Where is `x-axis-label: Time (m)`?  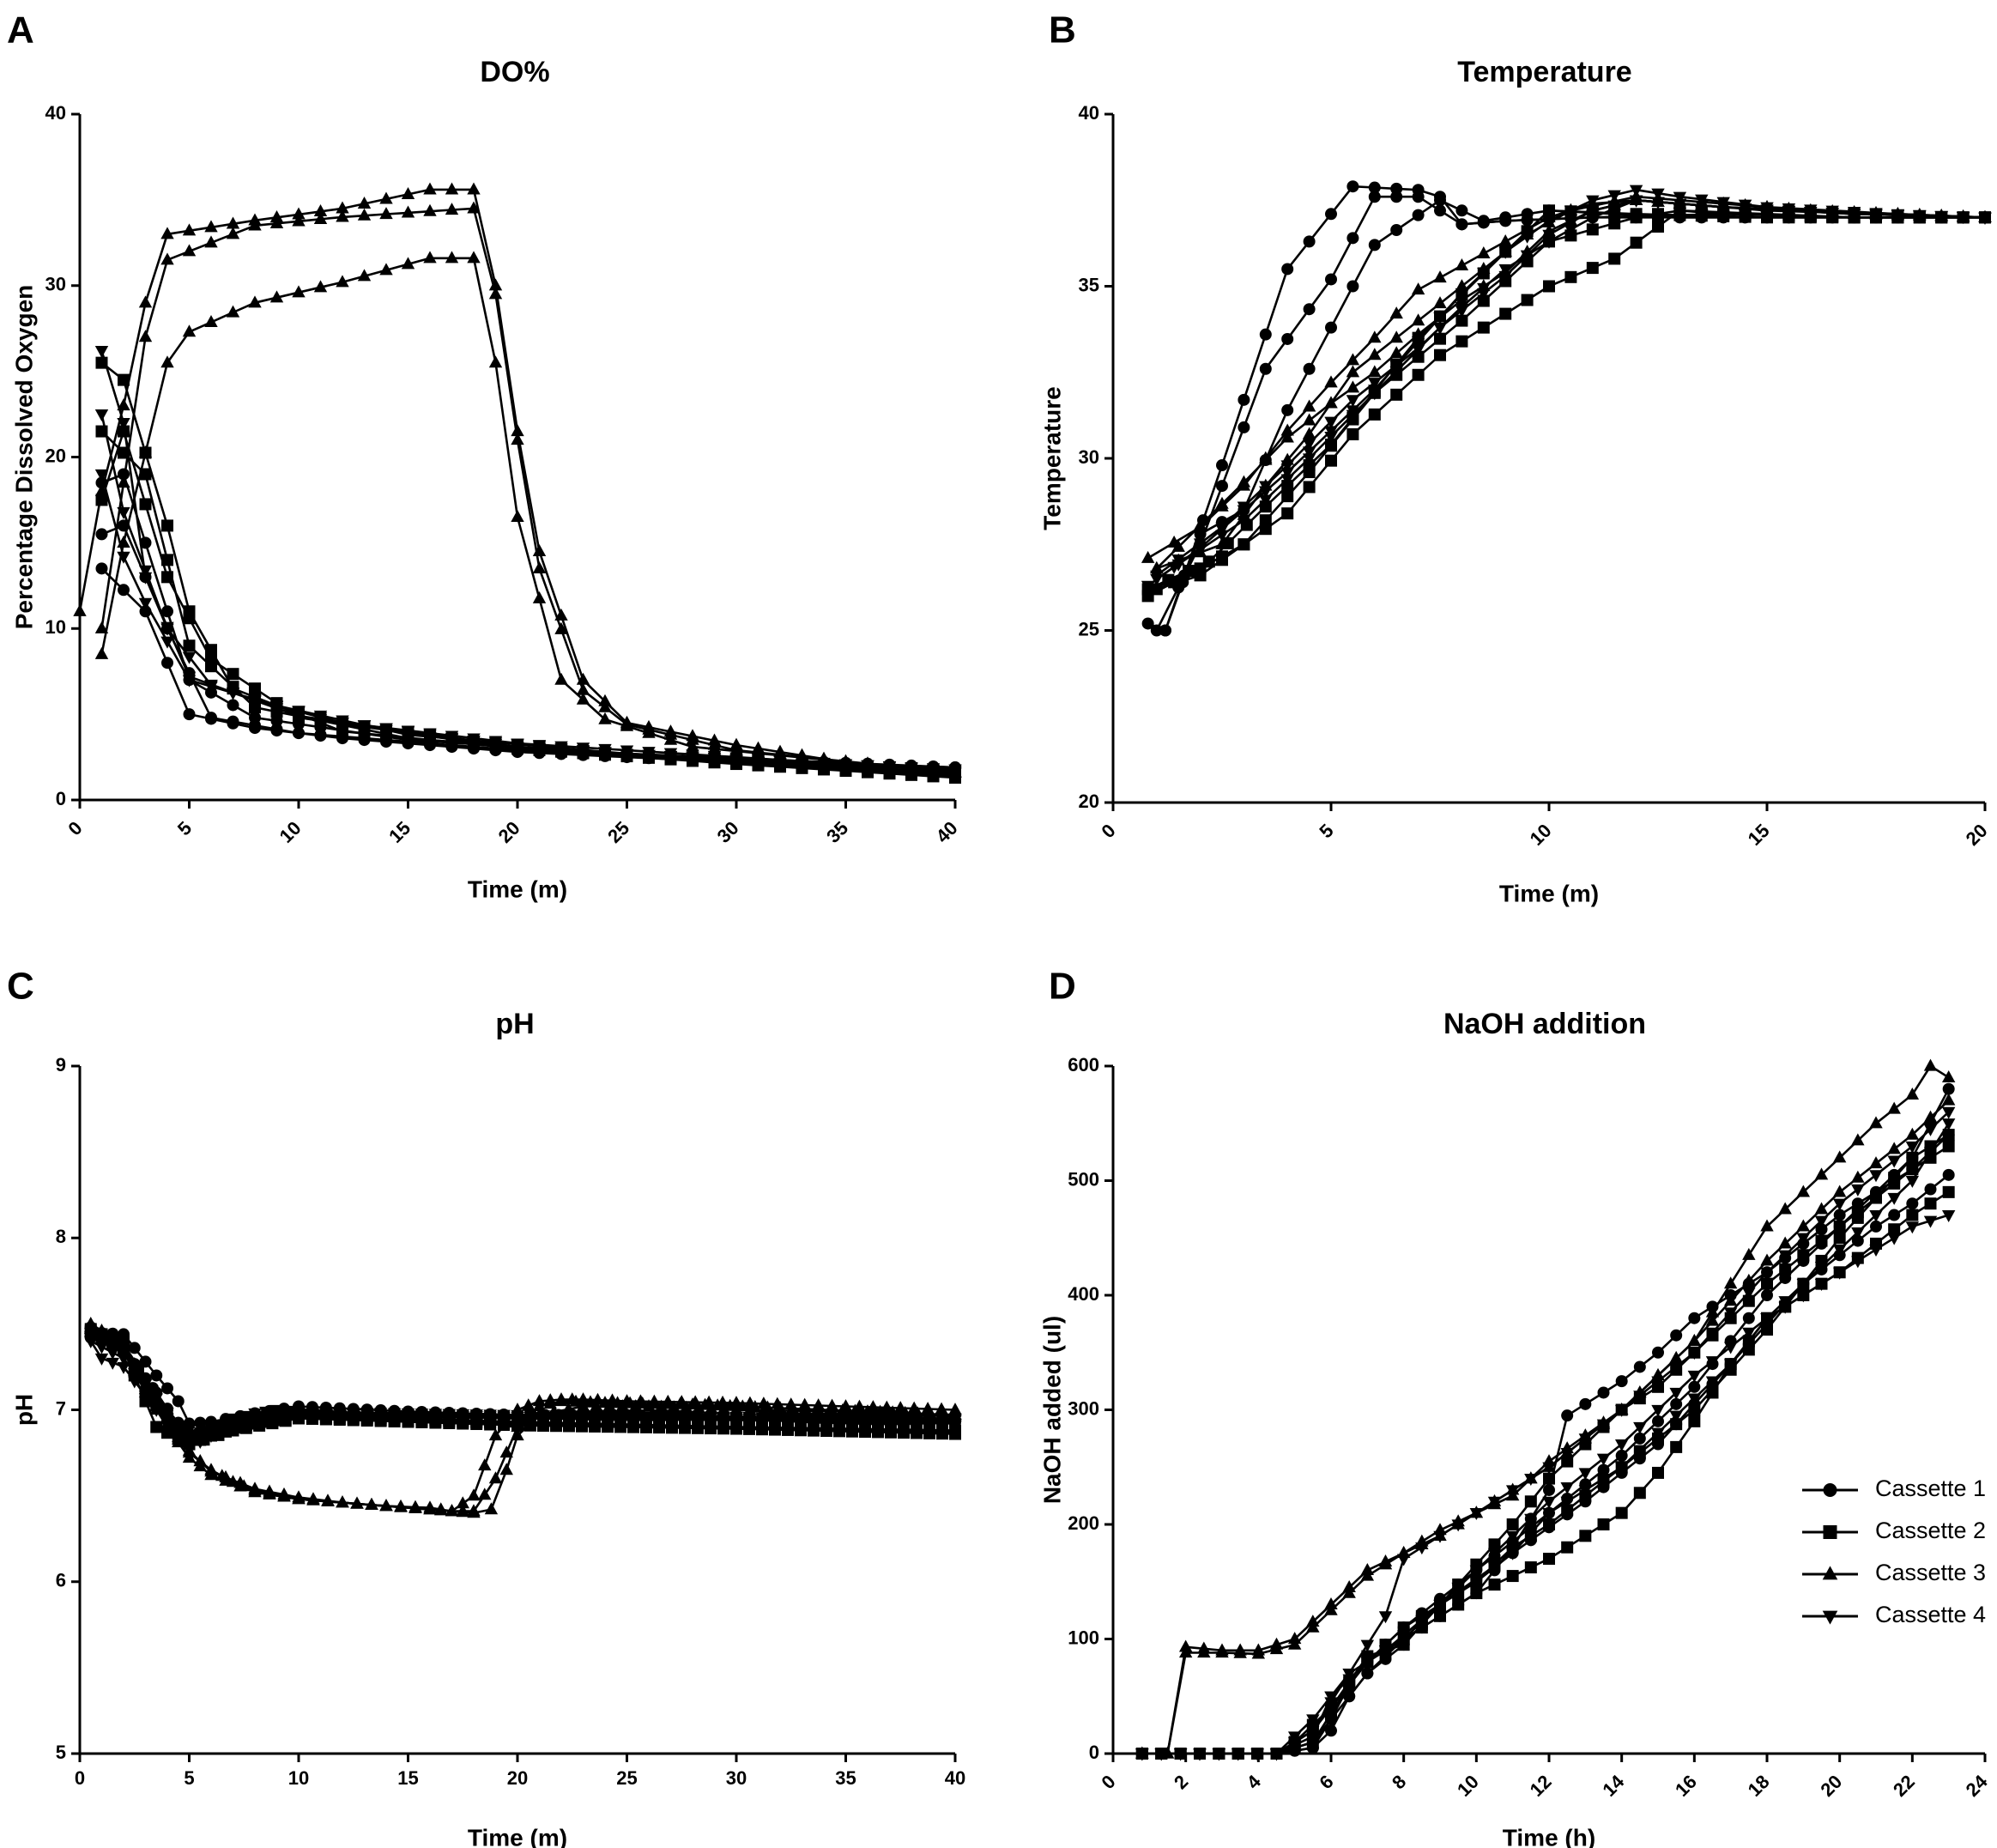 x-axis-label: Time (m) is located at coordinates (517, 889).